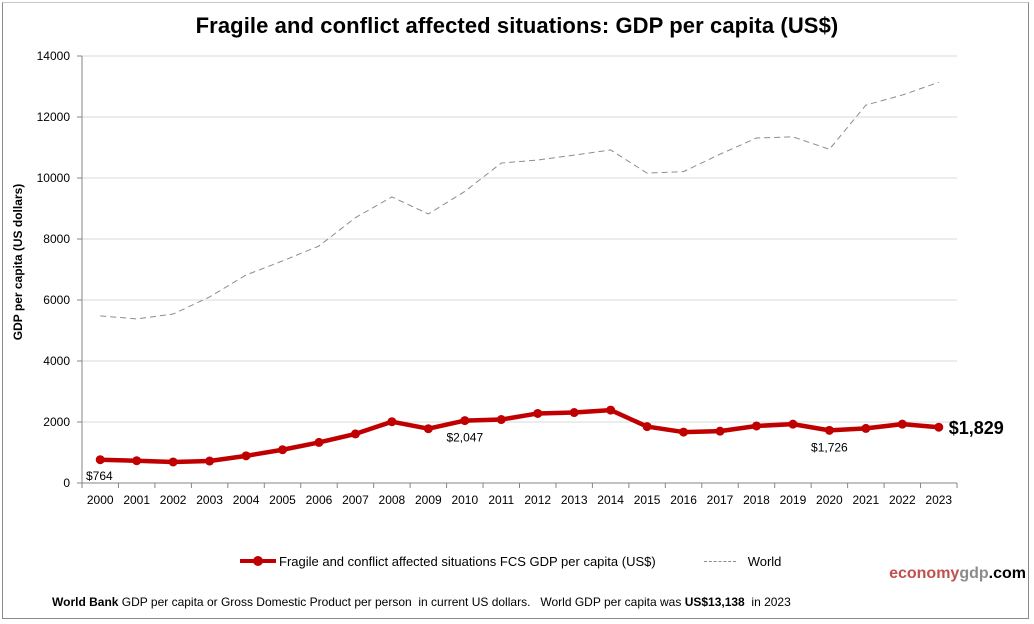 Image resolution: width=1034 pixels, height=624 pixels. What do you see at coordinates (100, 500) in the screenshot?
I see `x-tick-label: 2000` at bounding box center [100, 500].